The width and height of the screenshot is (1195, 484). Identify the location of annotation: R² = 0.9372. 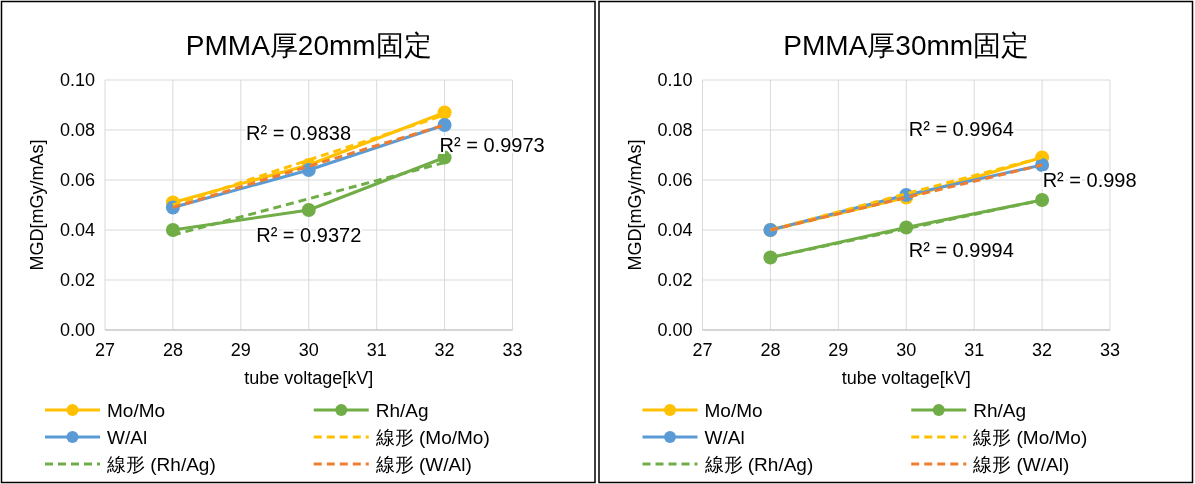
(309, 235).